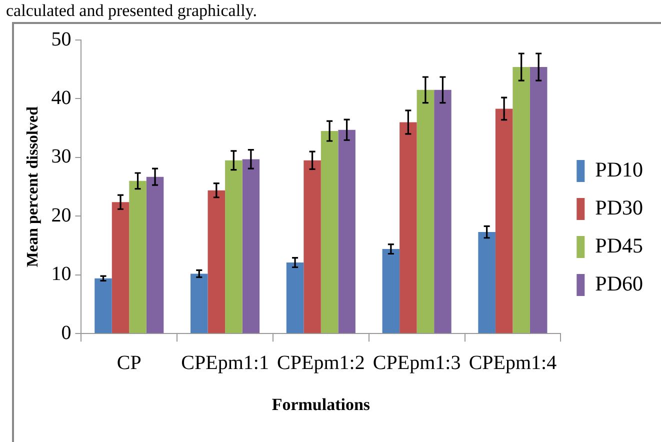 Image resolution: width=661 pixels, height=442 pixels. I want to click on x-axis-title: Formulations, so click(321, 404).